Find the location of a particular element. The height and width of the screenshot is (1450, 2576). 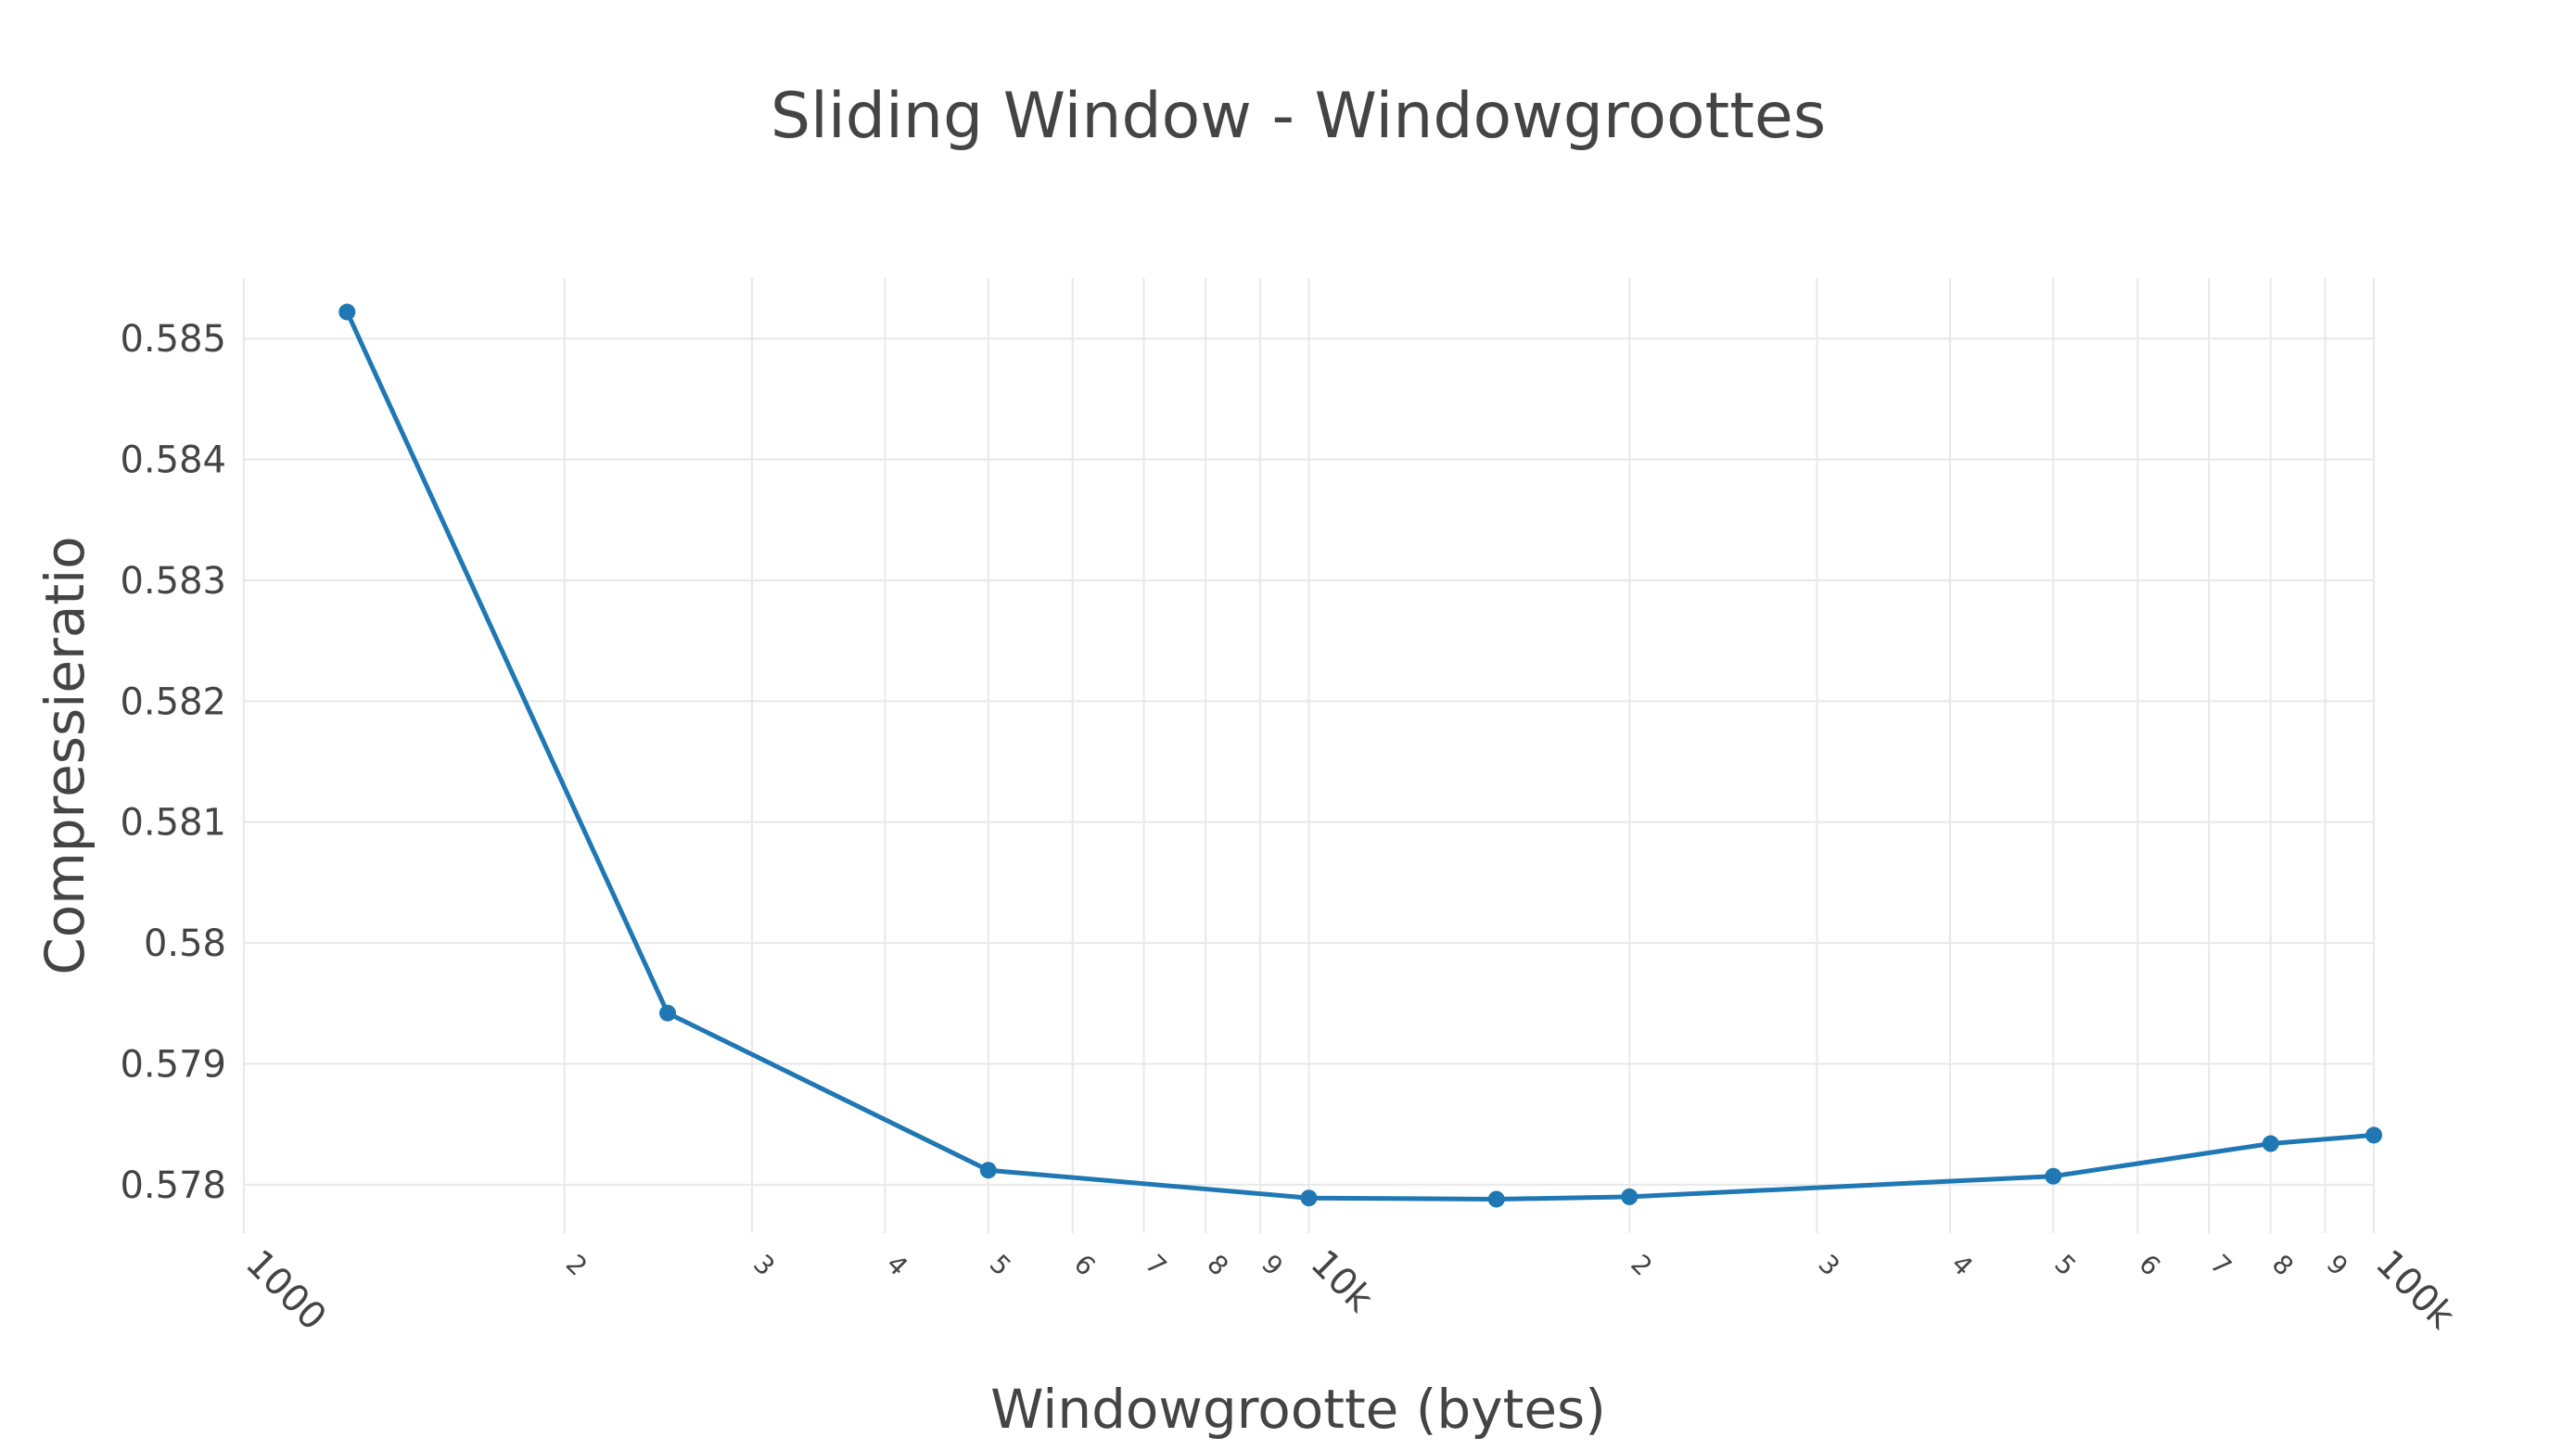

y-tick-label: 0.579 is located at coordinates (173, 1064).